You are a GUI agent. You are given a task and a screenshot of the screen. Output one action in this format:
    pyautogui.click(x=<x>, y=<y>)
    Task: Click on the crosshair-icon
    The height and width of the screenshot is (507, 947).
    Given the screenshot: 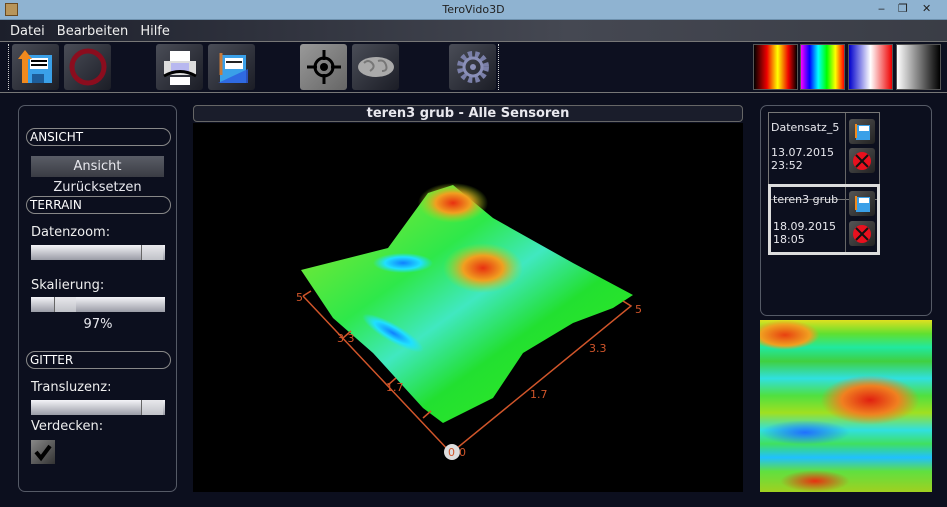 What is the action you would take?
    pyautogui.click(x=323, y=67)
    